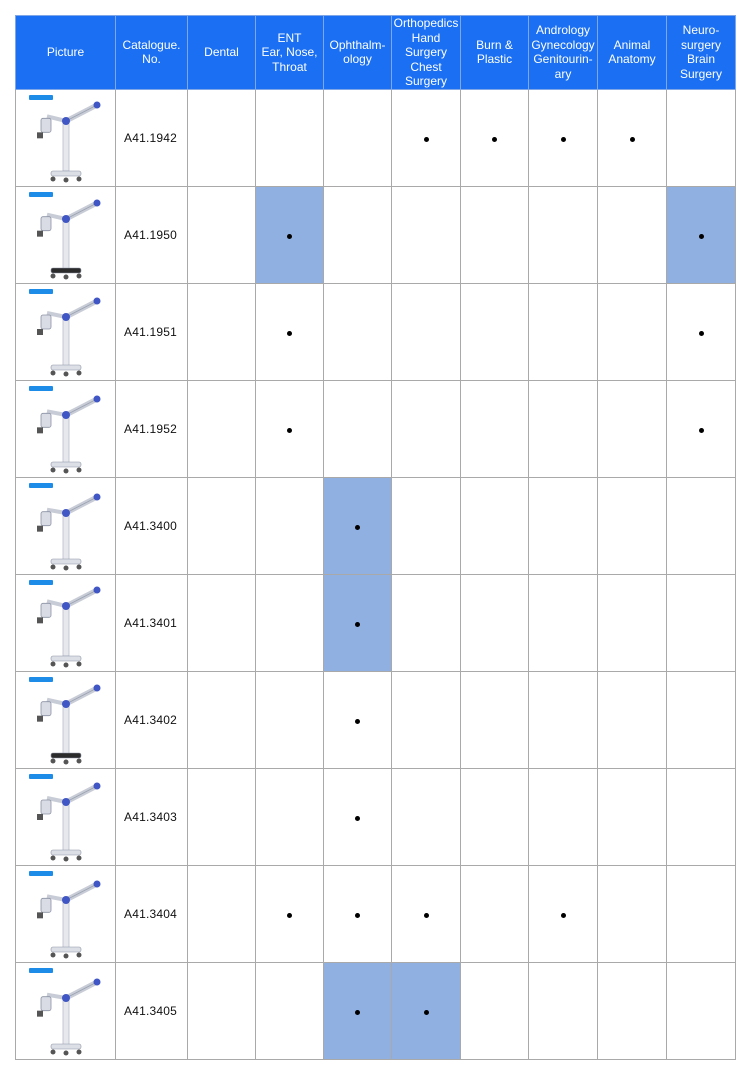  I want to click on header-line: ology, so click(357, 59).